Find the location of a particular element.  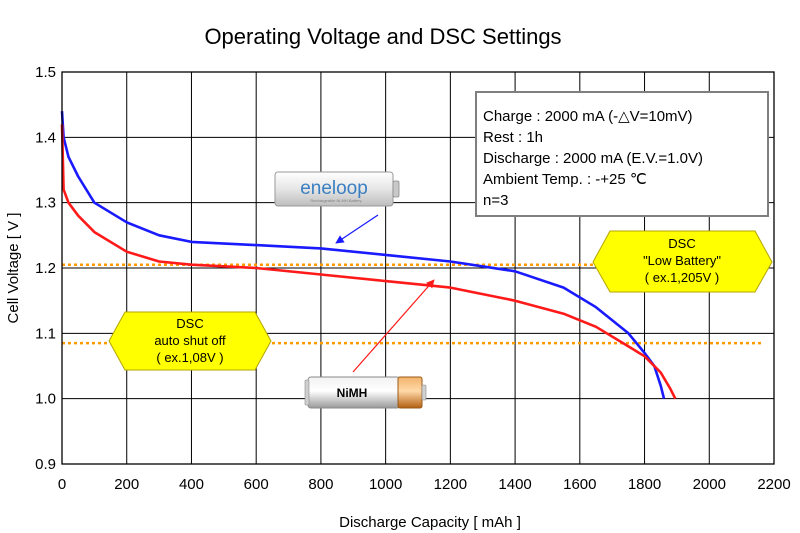

x-tick-label: 400 is located at coordinates (191, 484).